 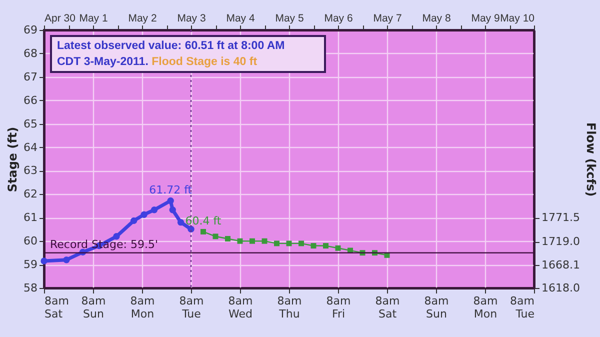 What do you see at coordinates (240, 18) in the screenshot?
I see `x2-tick-label: May 4` at bounding box center [240, 18].